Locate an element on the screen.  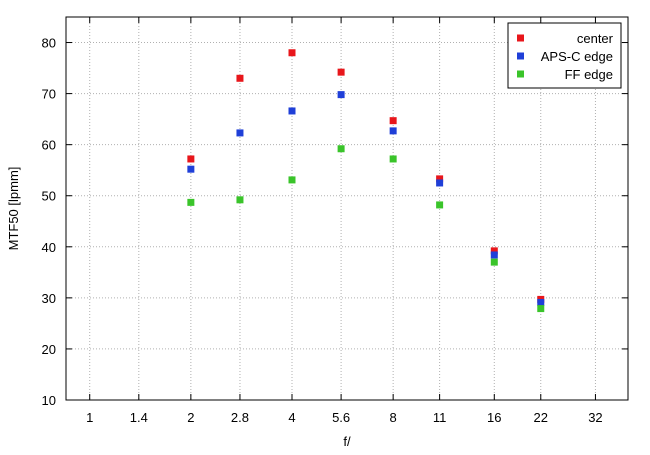
y-tick-label: 70 is located at coordinates (49, 94).